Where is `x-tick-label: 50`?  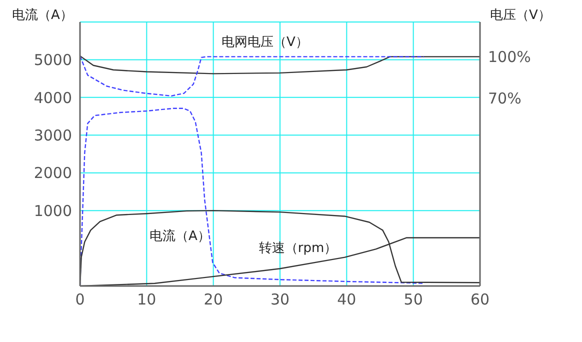
x-tick-label: 50 is located at coordinates (413, 299).